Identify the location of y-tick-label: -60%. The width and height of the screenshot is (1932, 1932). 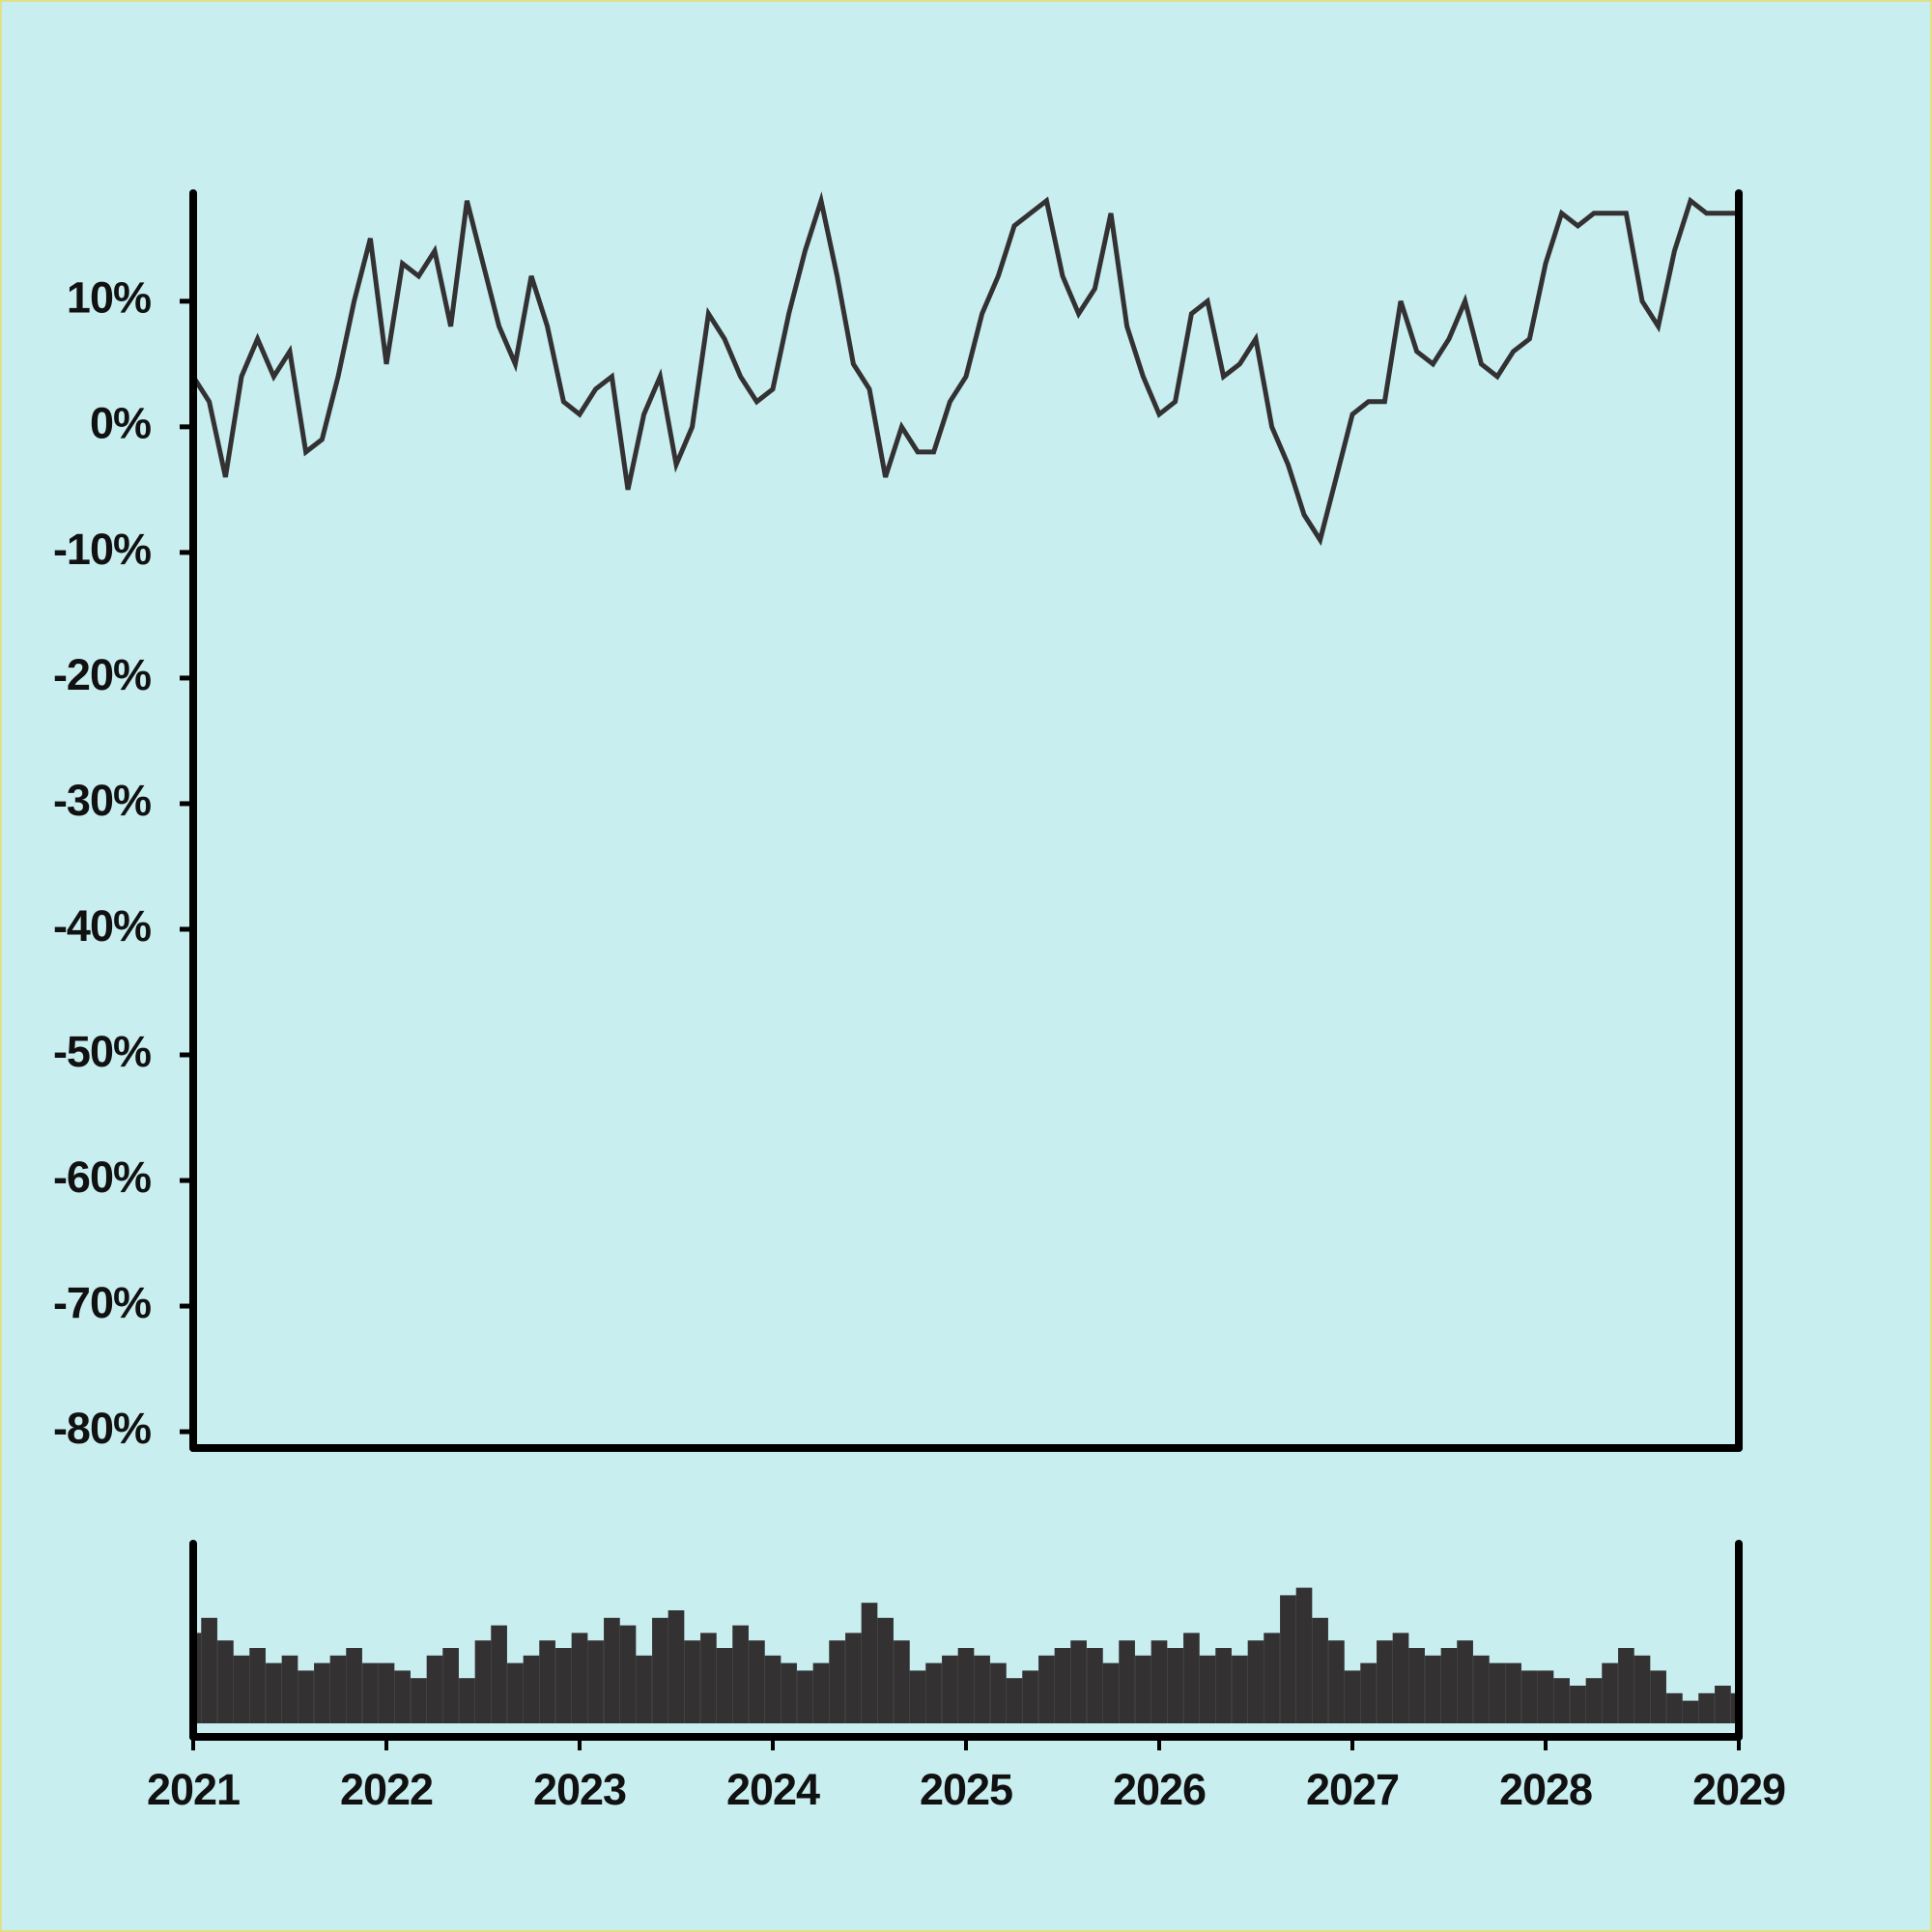
(102, 1177).